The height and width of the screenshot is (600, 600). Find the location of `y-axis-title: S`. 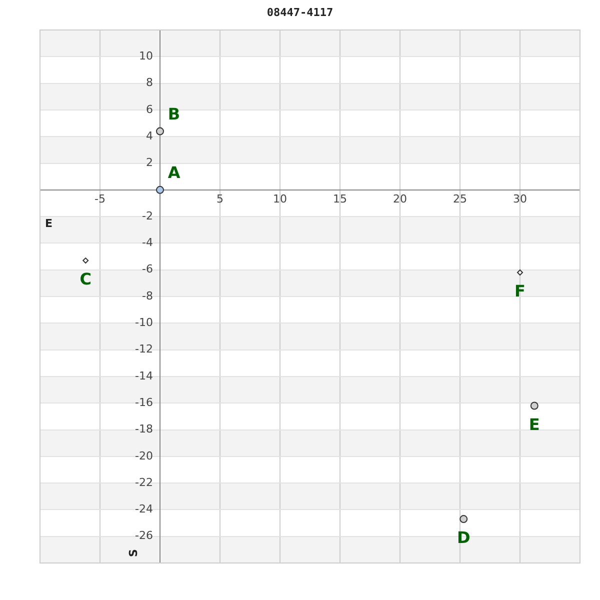

y-axis-title: S is located at coordinates (133, 552).